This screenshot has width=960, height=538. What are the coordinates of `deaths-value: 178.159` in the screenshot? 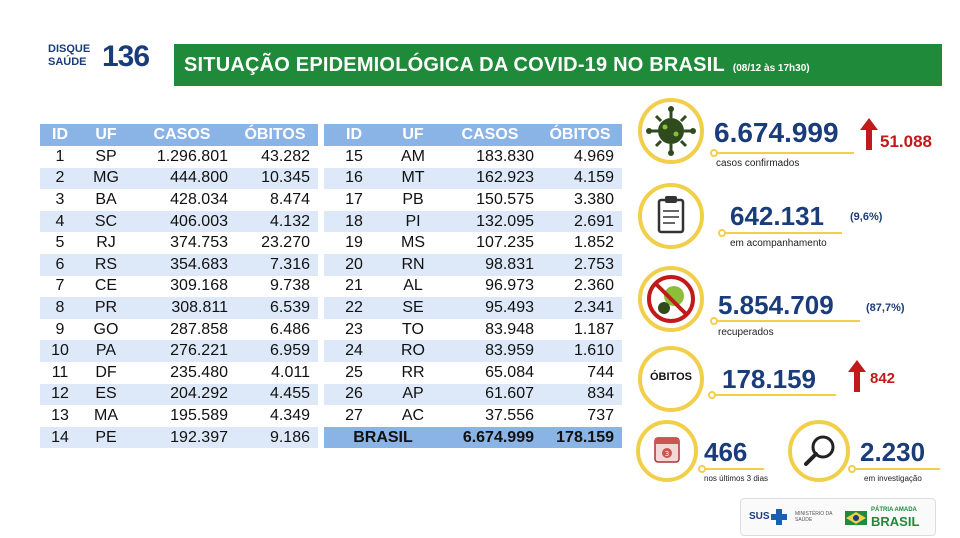 It's located at (769, 379).